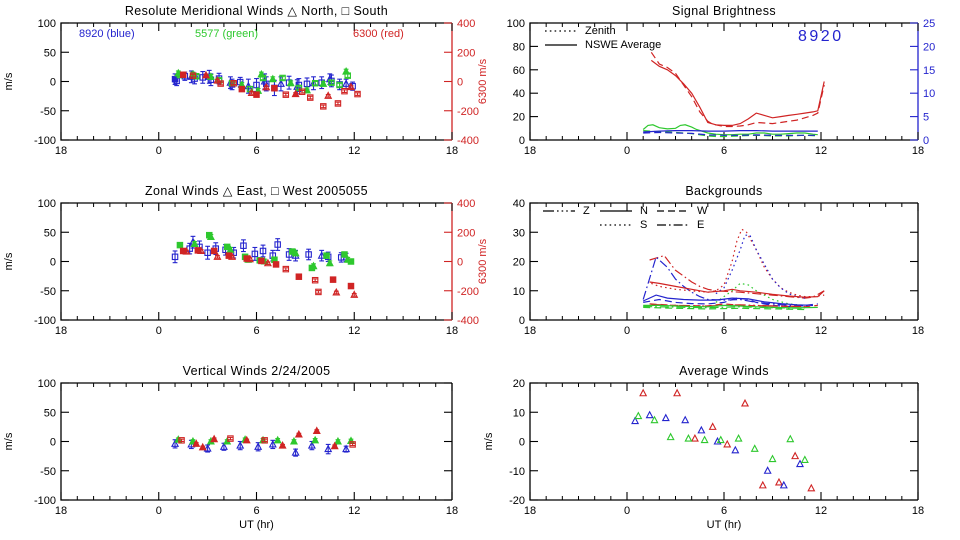  What do you see at coordinates (226, 34) in the screenshot?
I see `legend-text-5577-green-: 5577 (green)` at bounding box center [226, 34].